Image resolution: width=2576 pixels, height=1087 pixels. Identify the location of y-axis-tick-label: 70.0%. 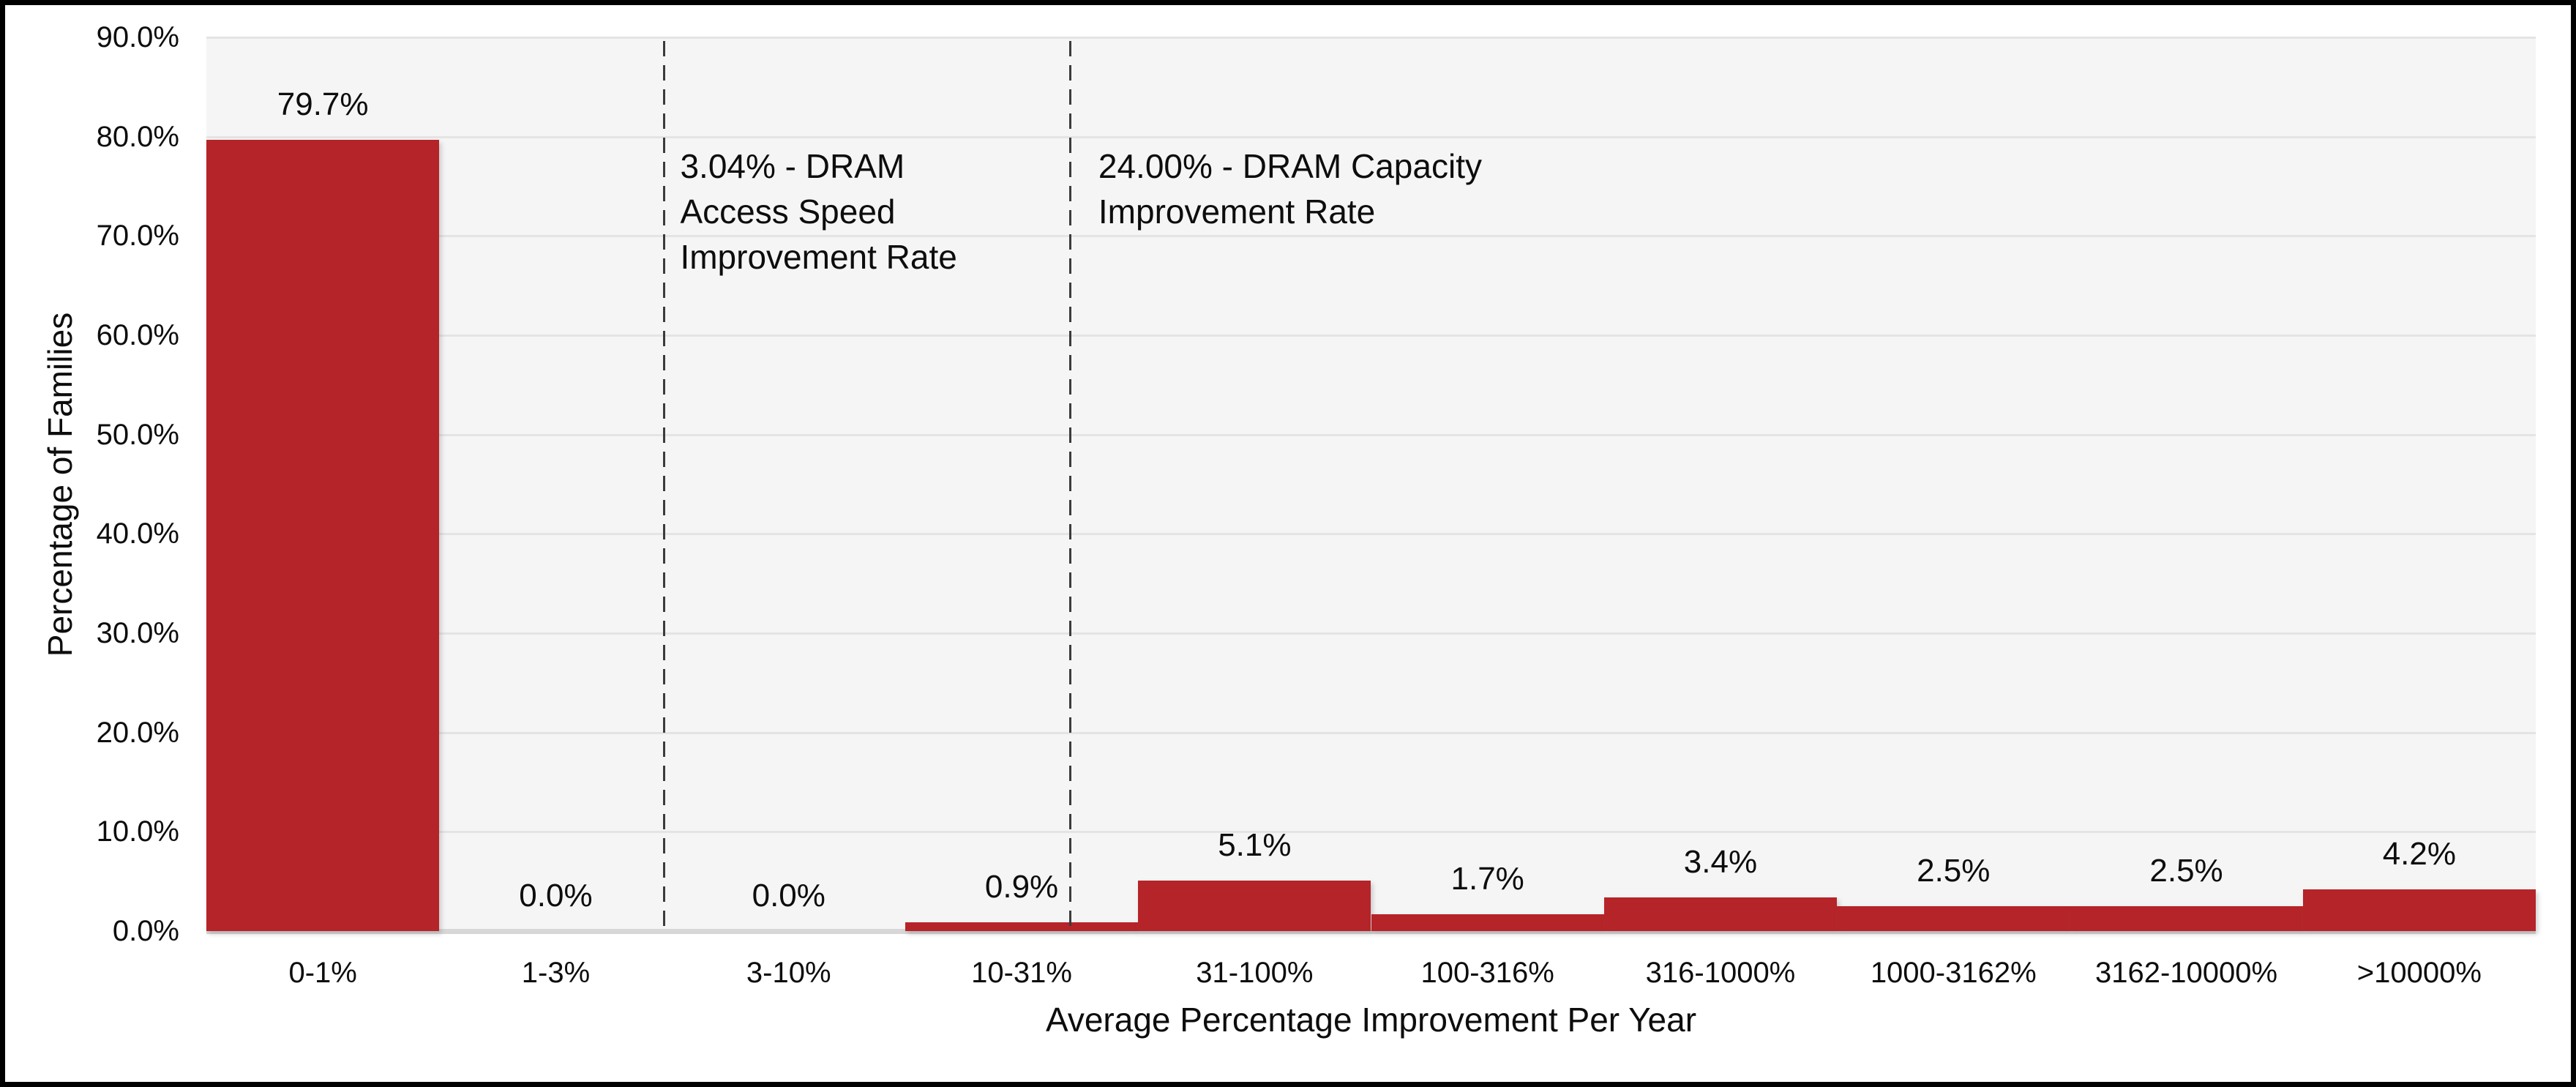
(137, 236).